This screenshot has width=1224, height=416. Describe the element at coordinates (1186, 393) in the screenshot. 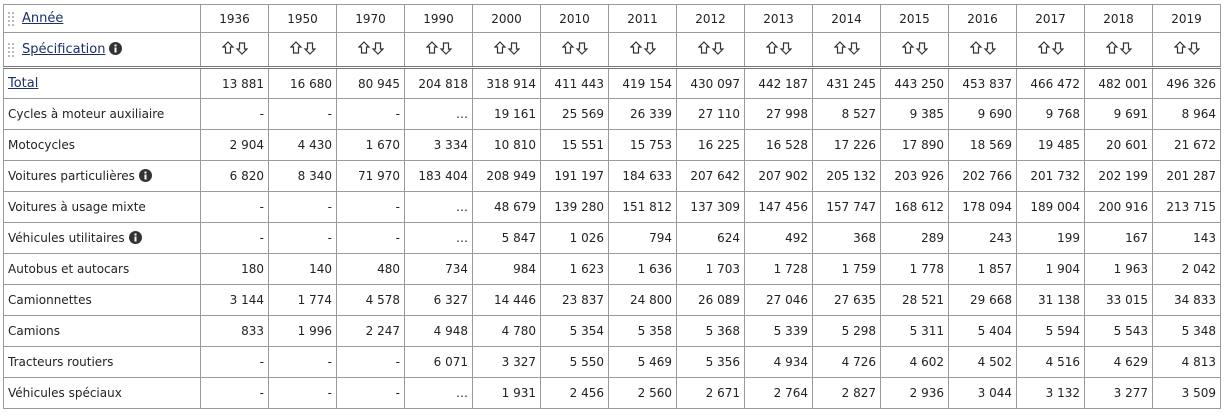

I see `value-cell: 3 509` at that location.